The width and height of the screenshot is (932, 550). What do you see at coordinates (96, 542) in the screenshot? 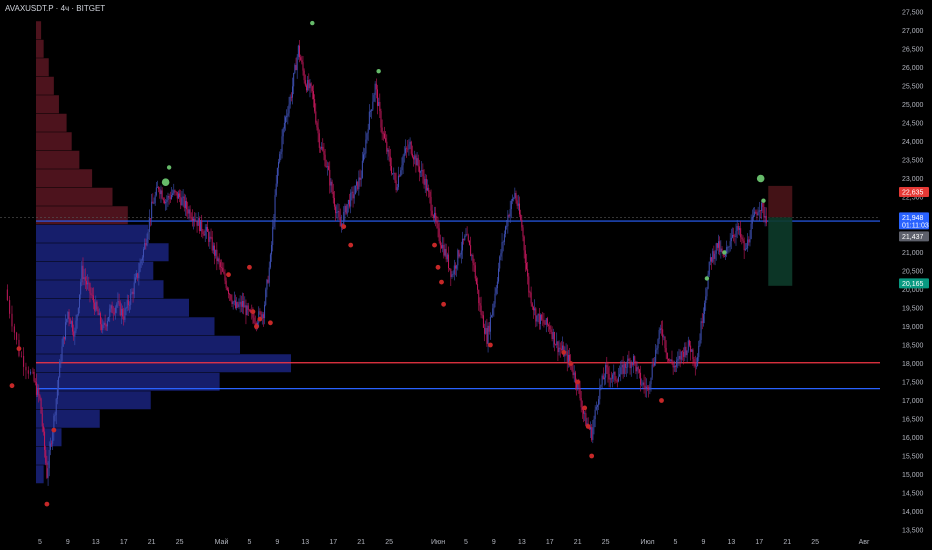
I see `x-tick-label: 13` at bounding box center [96, 542].